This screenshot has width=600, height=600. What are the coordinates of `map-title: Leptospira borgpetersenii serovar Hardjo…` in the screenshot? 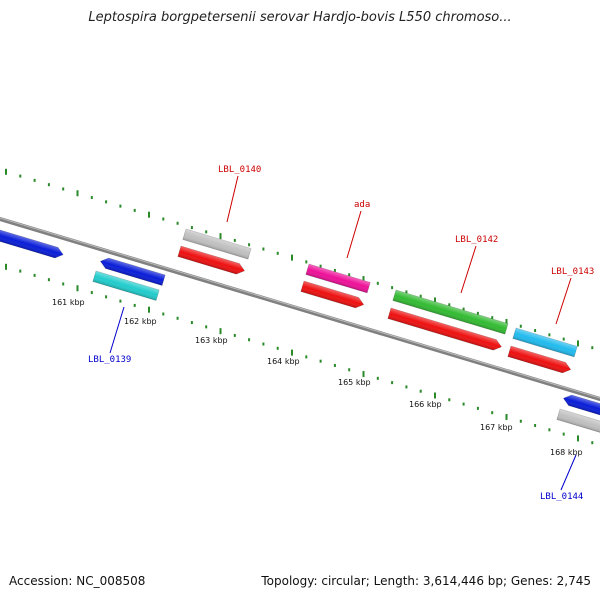 It's located at (300, 17).